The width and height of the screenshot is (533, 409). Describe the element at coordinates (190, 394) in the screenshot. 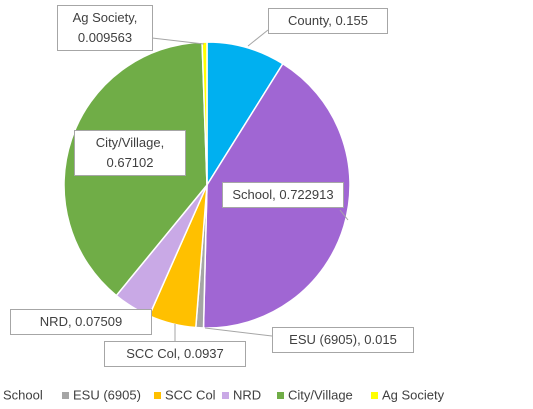

I see `legend-label: SCC Col` at that location.